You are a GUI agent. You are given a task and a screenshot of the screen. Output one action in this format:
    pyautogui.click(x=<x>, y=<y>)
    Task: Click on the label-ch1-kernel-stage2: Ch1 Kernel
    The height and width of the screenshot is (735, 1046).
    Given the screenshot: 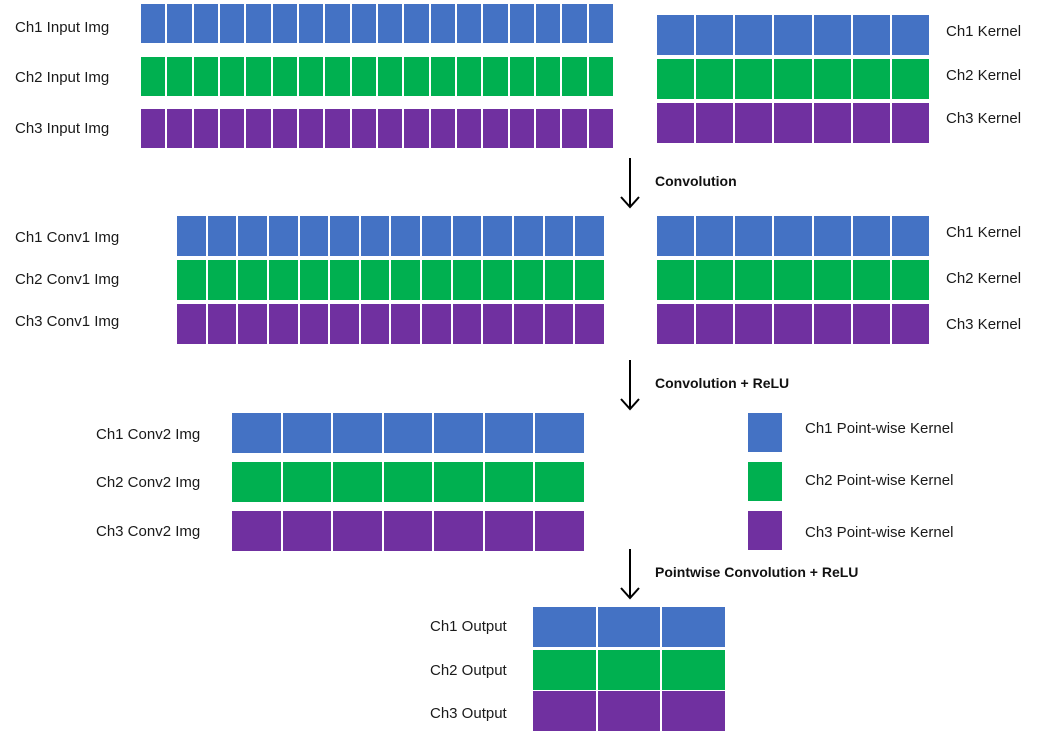 What is the action you would take?
    pyautogui.click(x=984, y=232)
    